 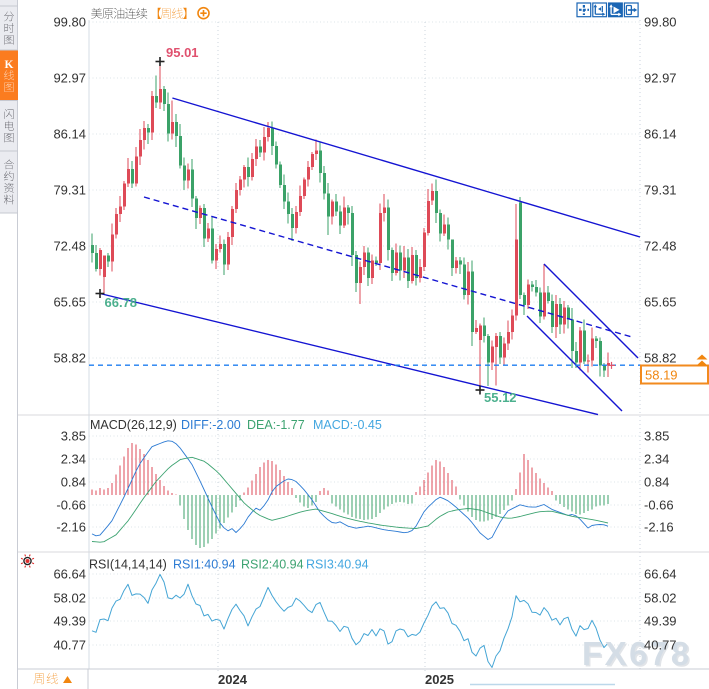 I want to click on svg-text: MACD(26,12,9), so click(x=133, y=425).